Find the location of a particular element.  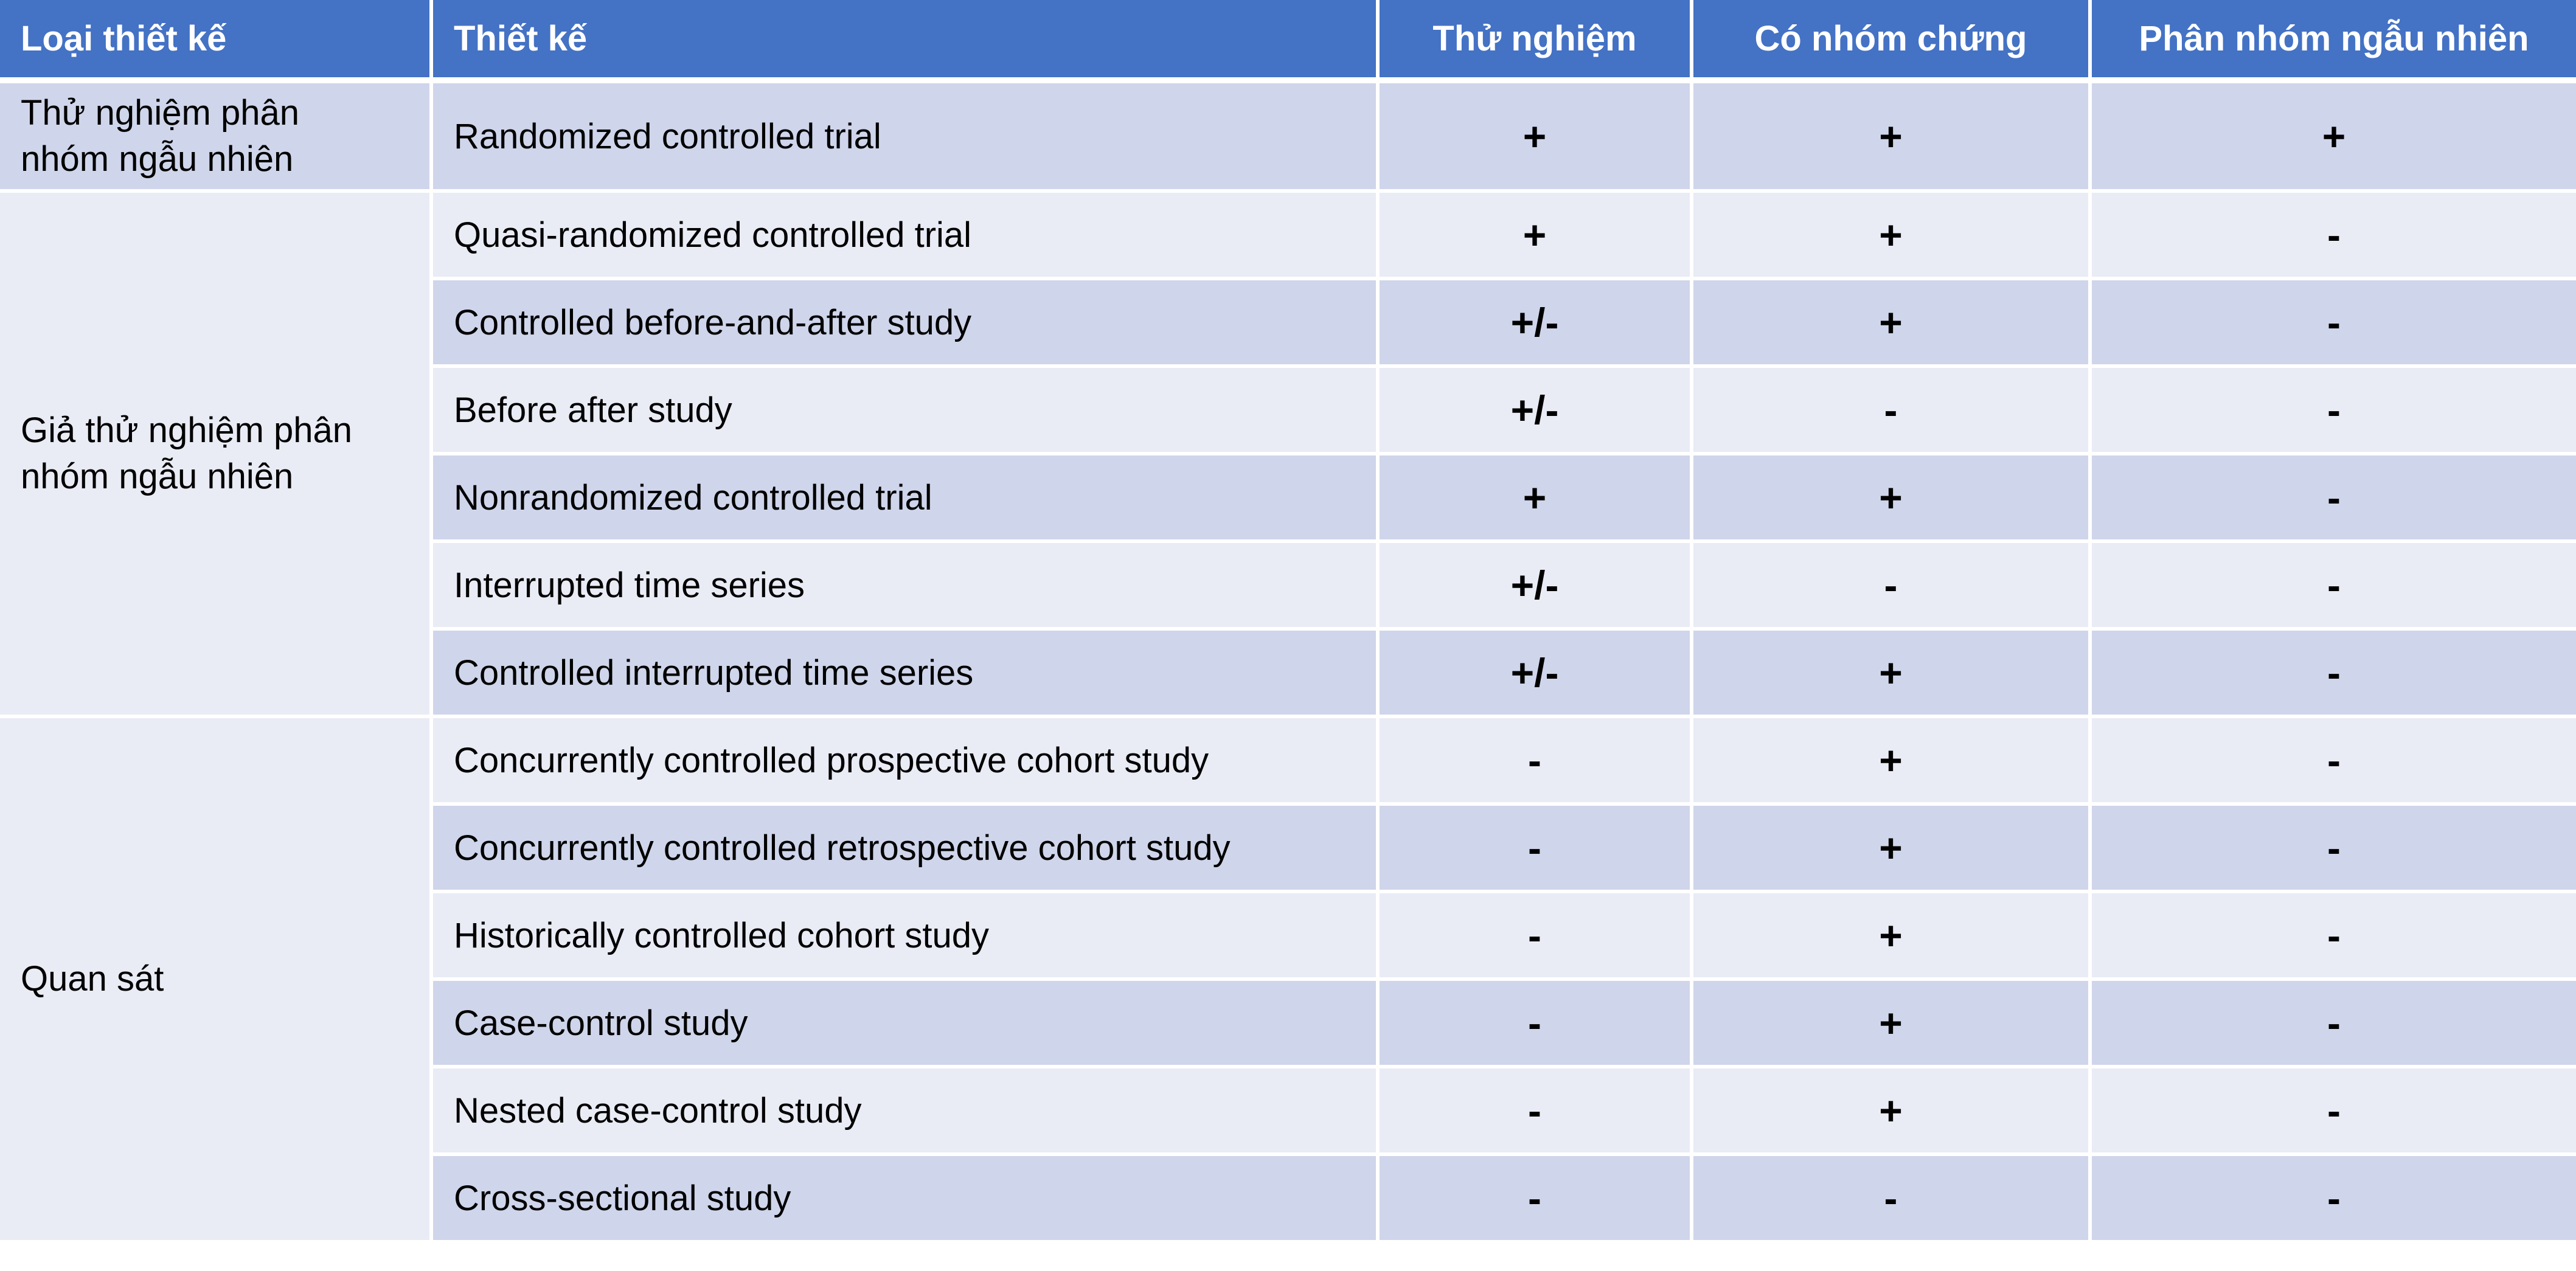

design-name-cell: Nested case-control study is located at coordinates (906, 1112).